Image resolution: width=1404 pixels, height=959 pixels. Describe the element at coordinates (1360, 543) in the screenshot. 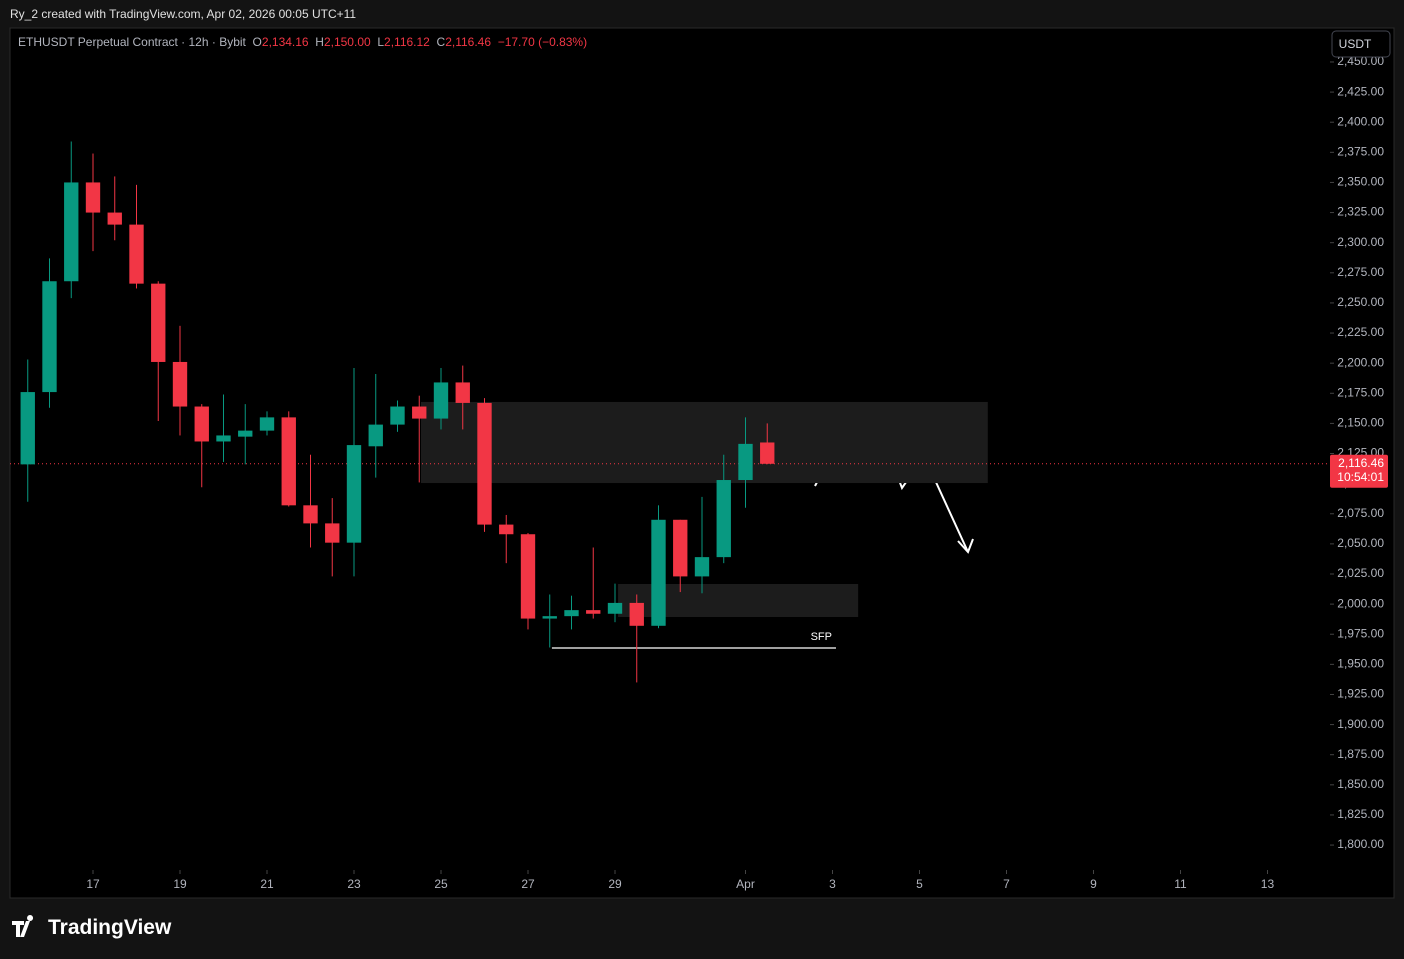

I see `y-tick-label: 2,050.00` at that location.